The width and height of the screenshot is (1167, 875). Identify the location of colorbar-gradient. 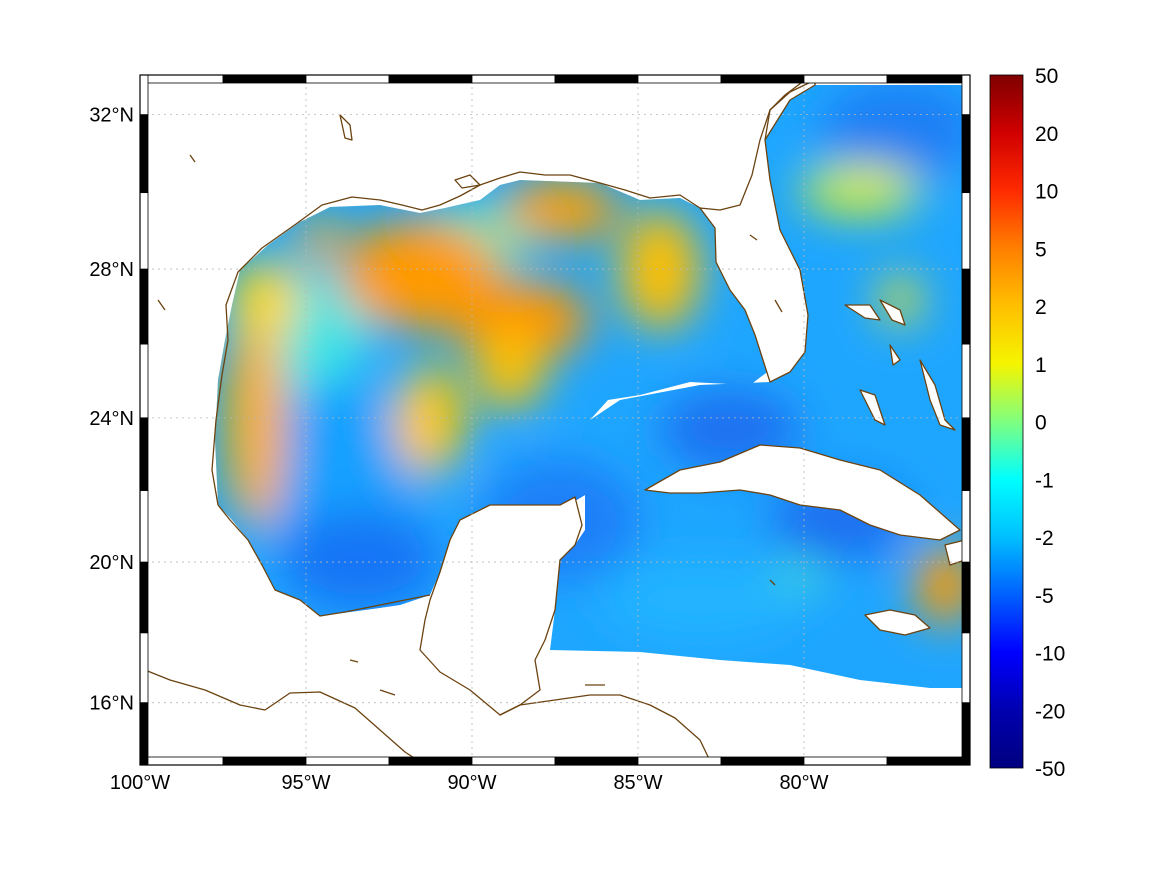
(1006, 421).